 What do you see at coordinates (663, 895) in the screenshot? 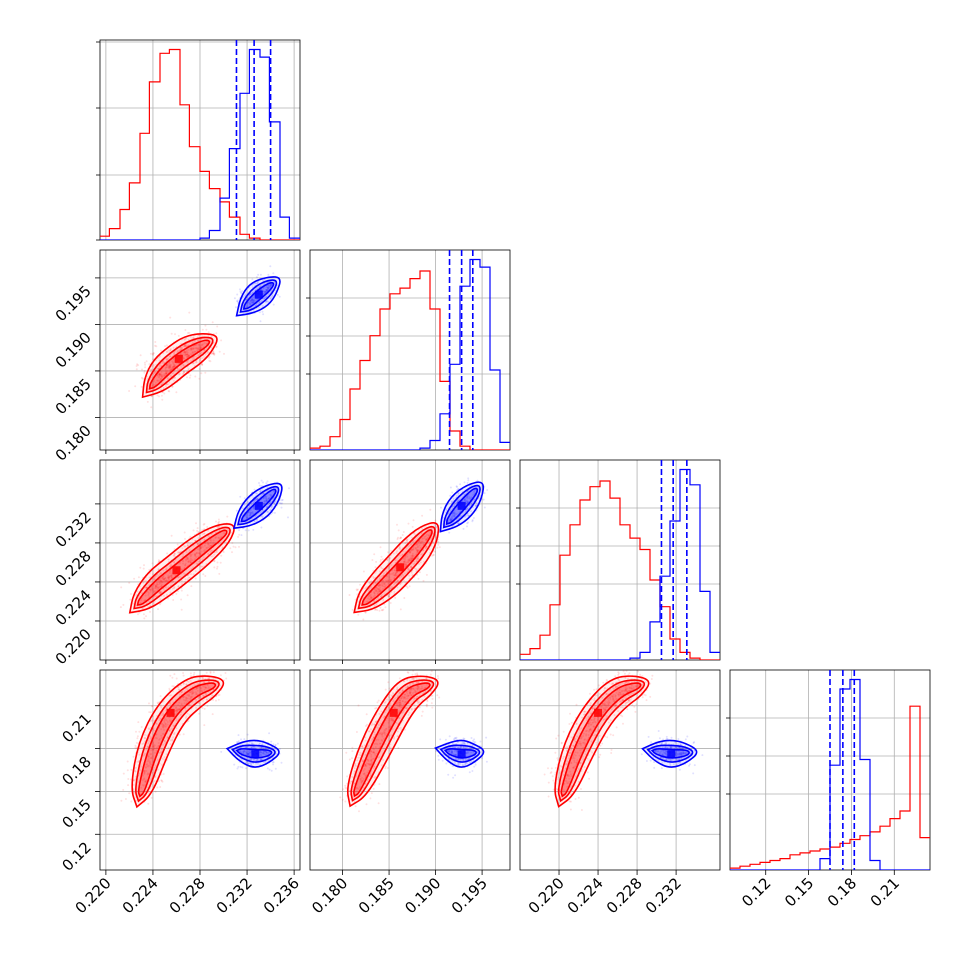
I see `x-tick-label-2-3: 0.232` at bounding box center [663, 895].